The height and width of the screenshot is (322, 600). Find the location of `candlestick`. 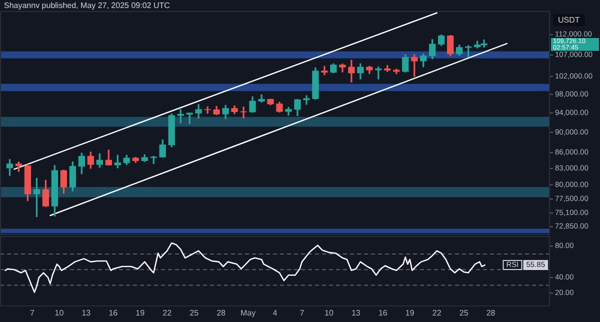

candlestick is located at coordinates (153, 160).